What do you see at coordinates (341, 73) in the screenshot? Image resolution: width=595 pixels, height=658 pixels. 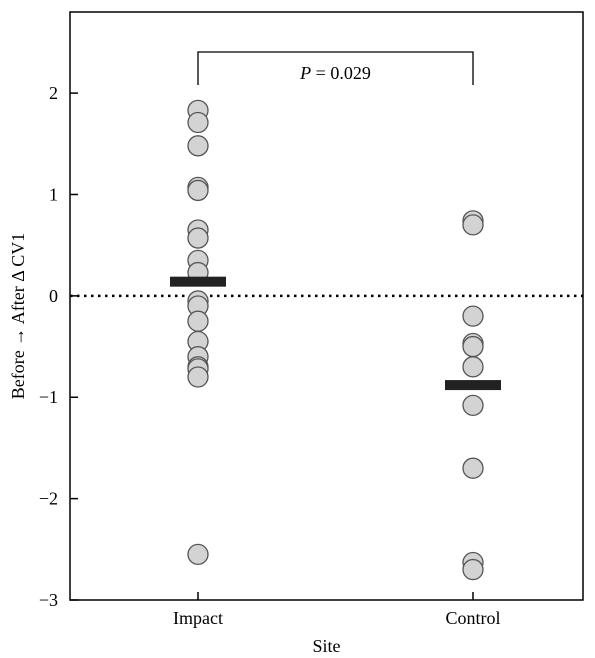 I see `p-value: = 0.029` at bounding box center [341, 73].